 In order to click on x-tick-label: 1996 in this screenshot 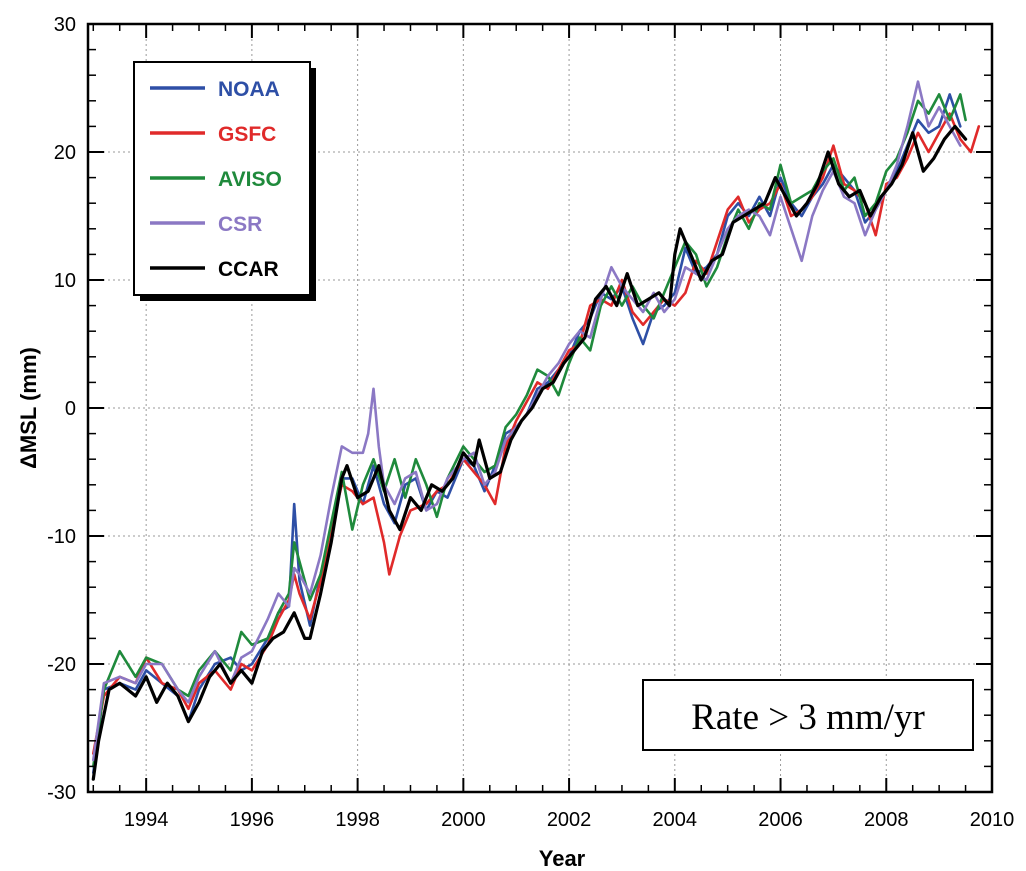, I will do `click(252, 820)`.